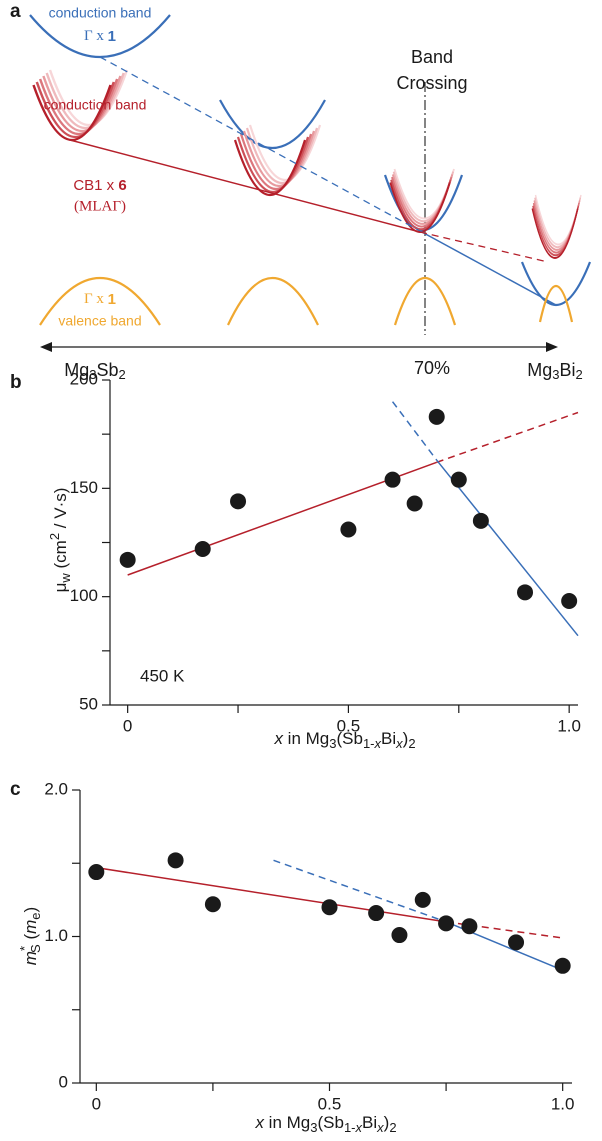  I want to click on y-tick-label: 150, so click(84, 487).